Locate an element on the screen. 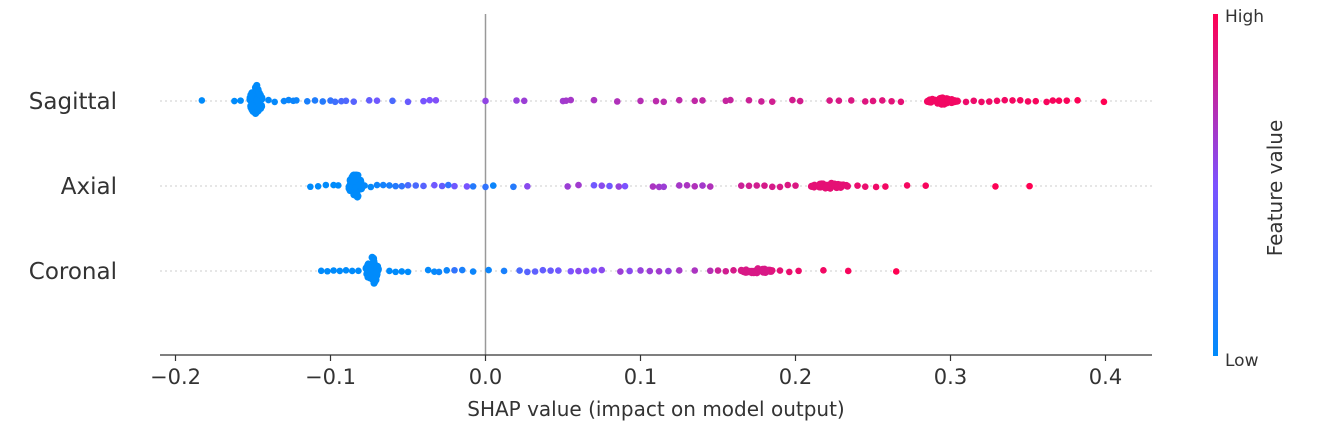  feature-labels: Sagittal Axial Coronal is located at coordinates (73, 187).